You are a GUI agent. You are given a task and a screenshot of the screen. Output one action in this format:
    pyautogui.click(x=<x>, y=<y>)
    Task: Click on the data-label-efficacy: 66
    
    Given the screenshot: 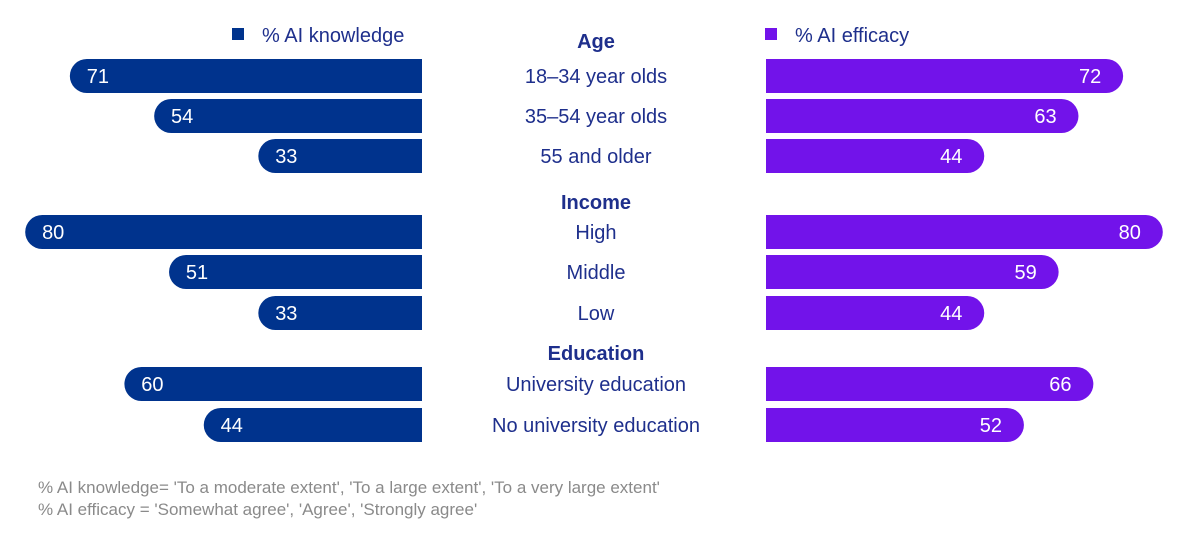 What is the action you would take?
    pyautogui.click(x=1060, y=385)
    